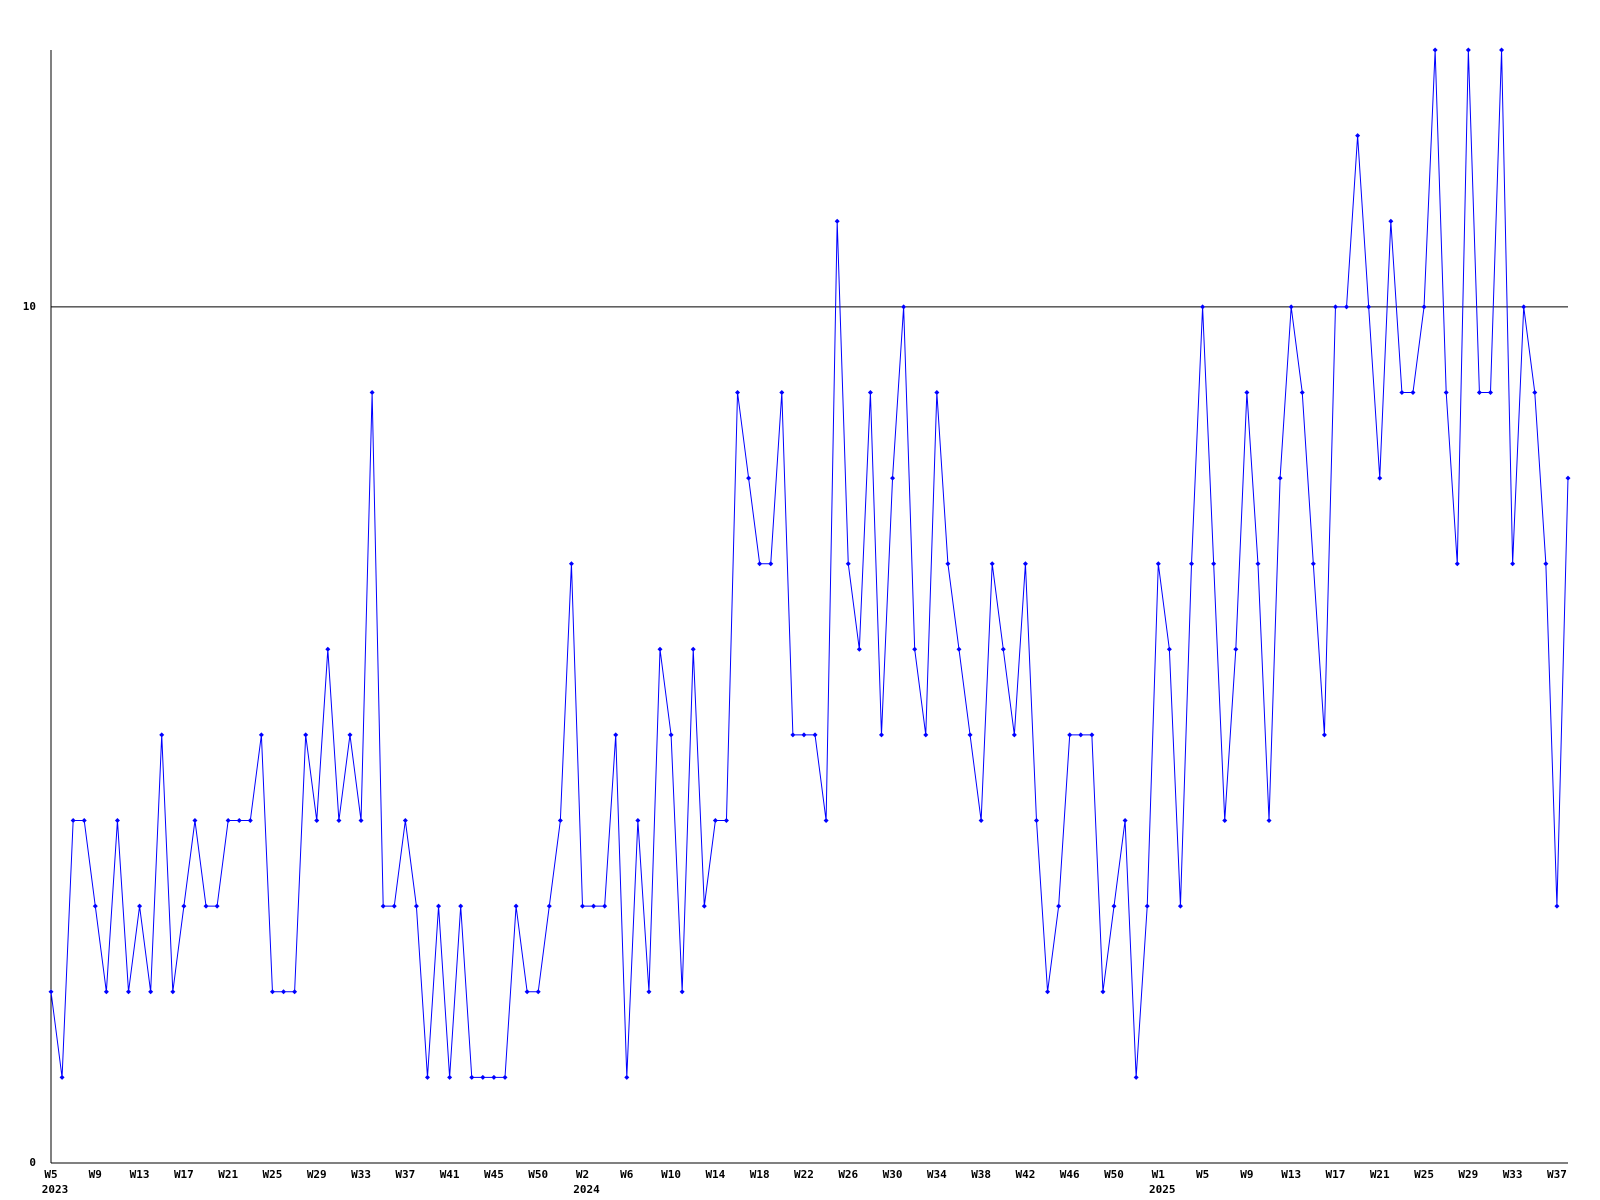 This screenshot has height=1200, width=1600. I want to click on x-tick-label: W21, so click(228, 1174).